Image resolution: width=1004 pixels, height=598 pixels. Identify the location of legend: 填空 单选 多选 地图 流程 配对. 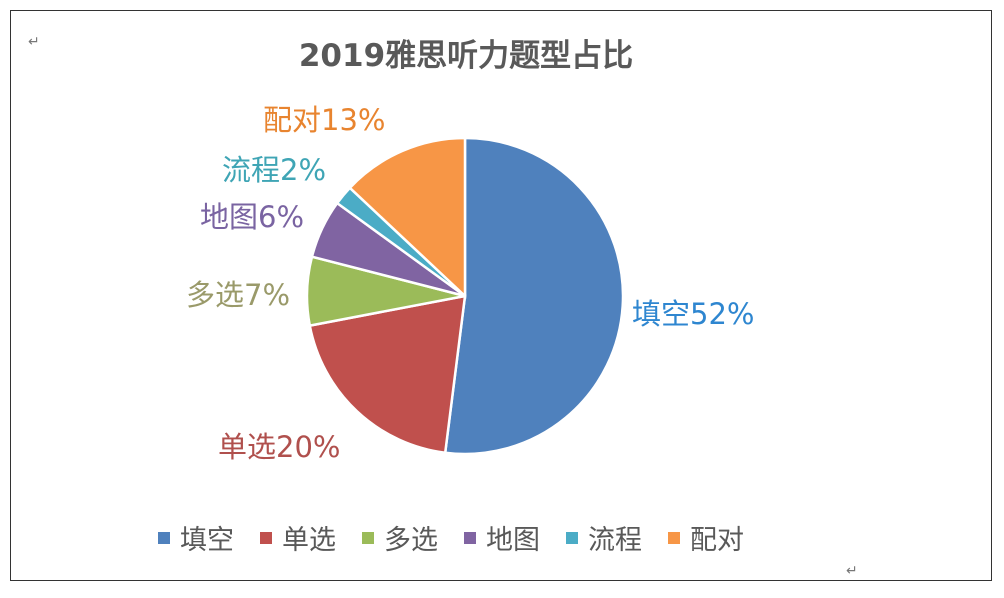
(451, 537).